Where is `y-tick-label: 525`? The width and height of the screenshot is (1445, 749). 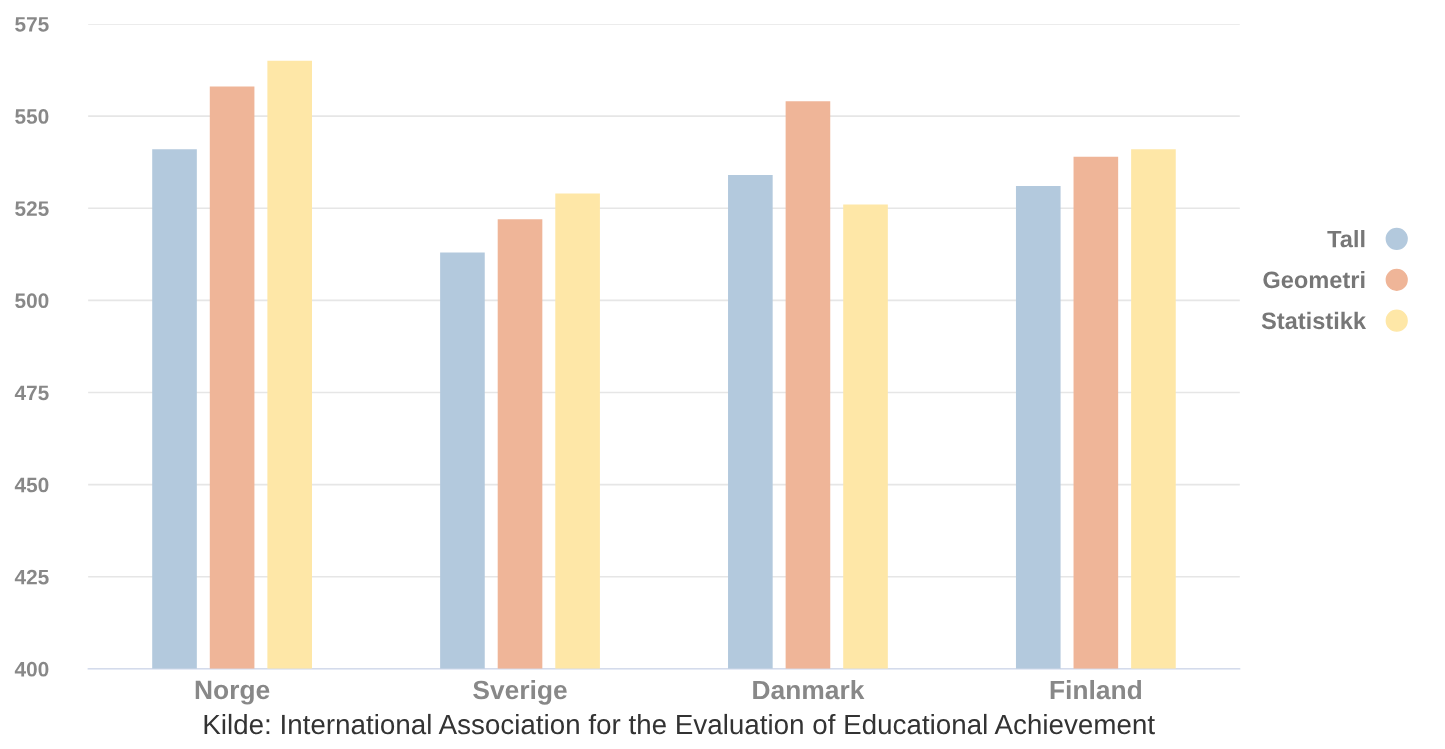 y-tick-label: 525 is located at coordinates (32, 208).